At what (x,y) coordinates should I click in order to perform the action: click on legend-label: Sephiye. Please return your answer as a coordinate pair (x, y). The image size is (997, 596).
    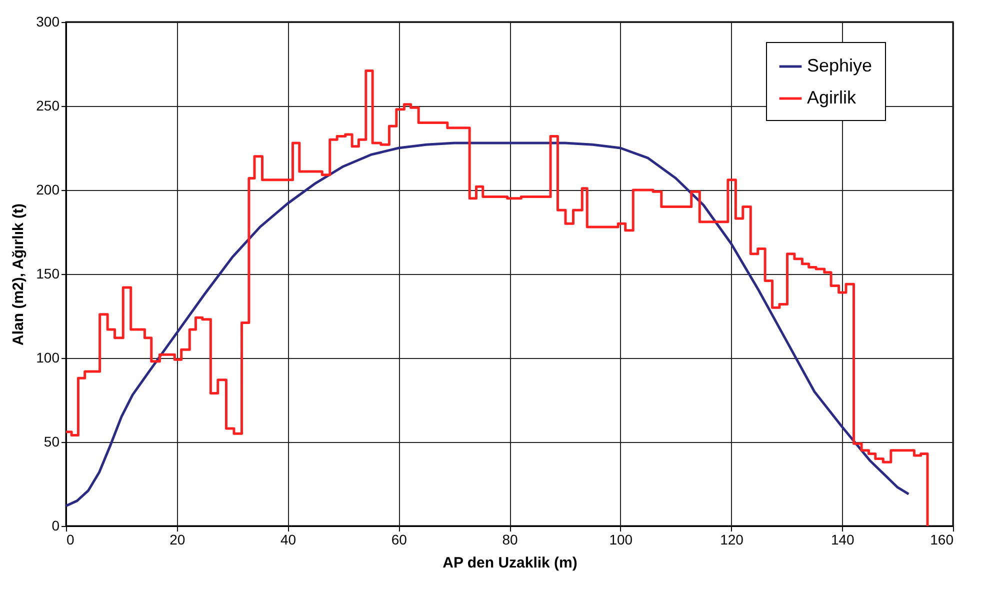
    Looking at the image, I should click on (839, 66).